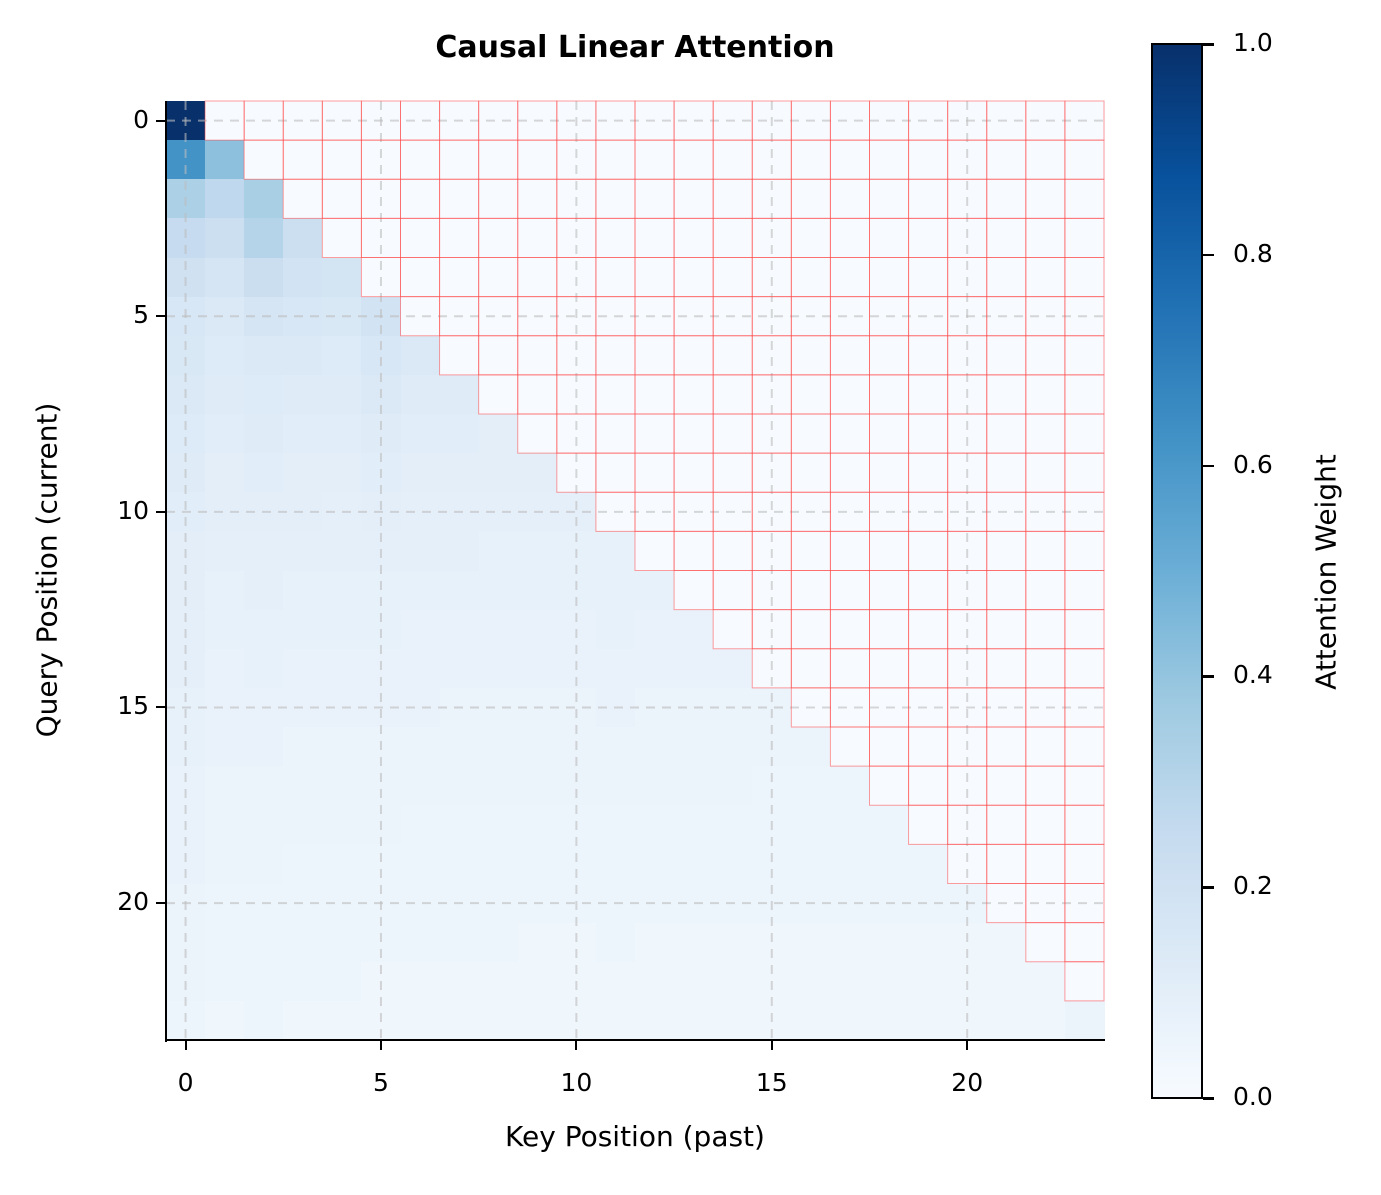 This screenshot has width=1381, height=1195. What do you see at coordinates (635, 1040) in the screenshot?
I see `x-axis-spine` at bounding box center [635, 1040].